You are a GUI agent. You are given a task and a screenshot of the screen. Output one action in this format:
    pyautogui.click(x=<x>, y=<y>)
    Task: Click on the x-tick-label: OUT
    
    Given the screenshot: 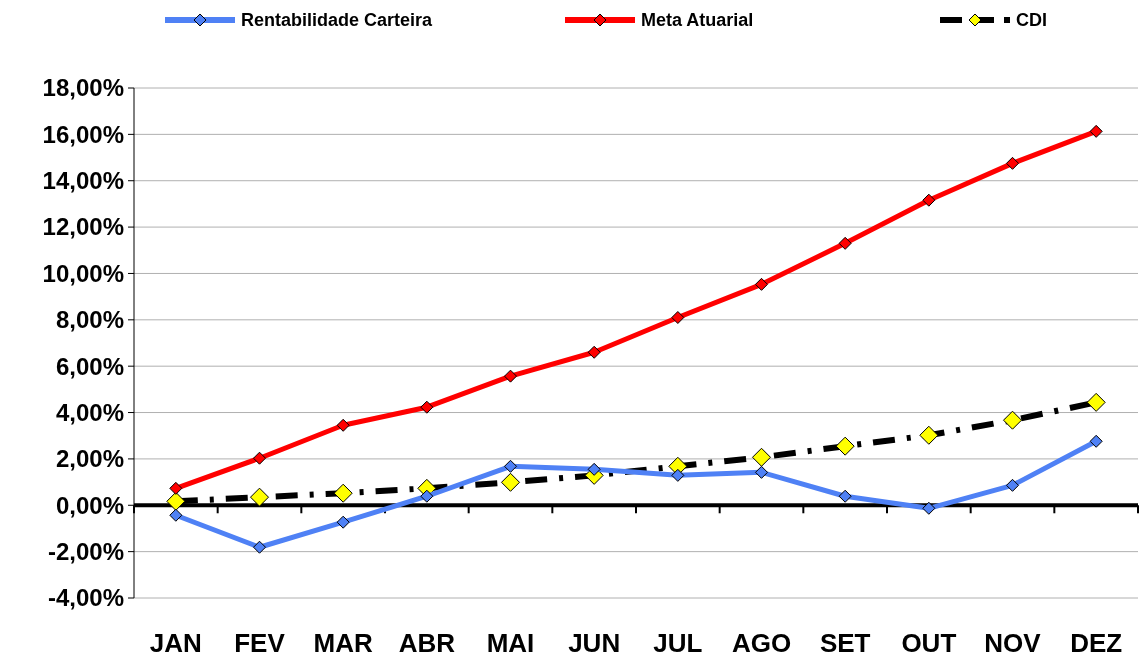 What is the action you would take?
    pyautogui.click(x=929, y=642)
    